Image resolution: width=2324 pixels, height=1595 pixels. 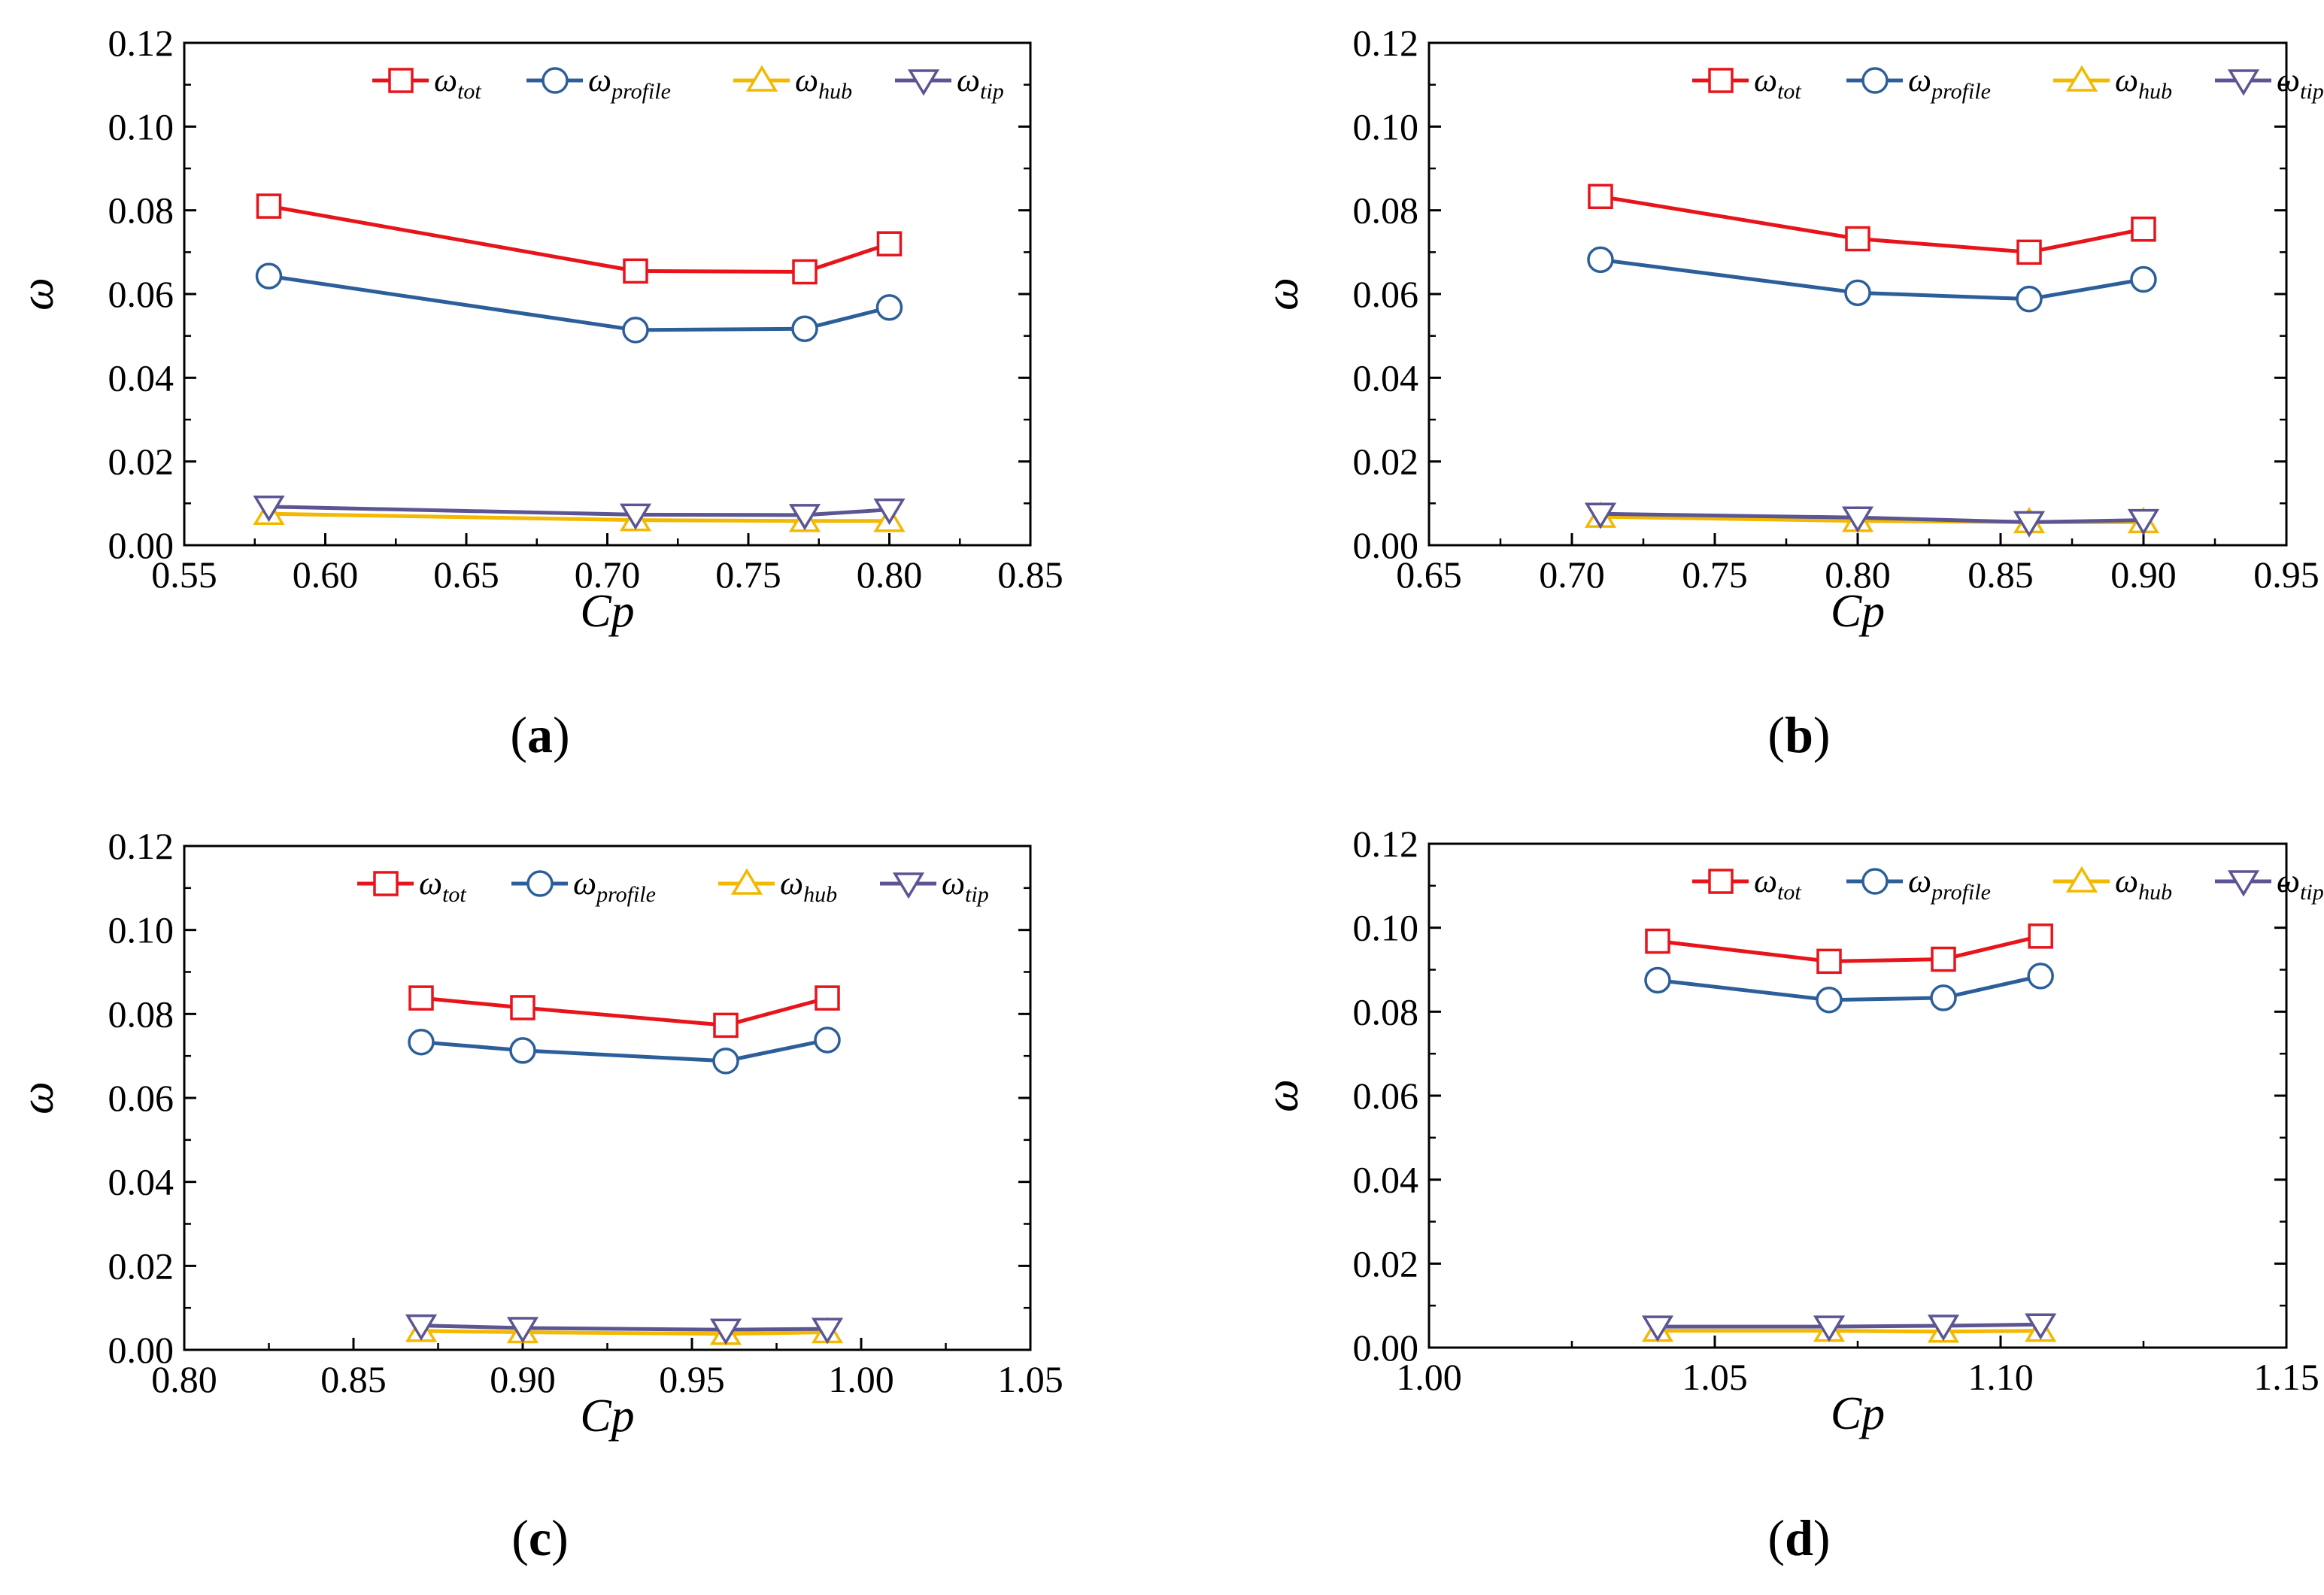 I want to click on panel-caption: (b), so click(x=1798, y=734).